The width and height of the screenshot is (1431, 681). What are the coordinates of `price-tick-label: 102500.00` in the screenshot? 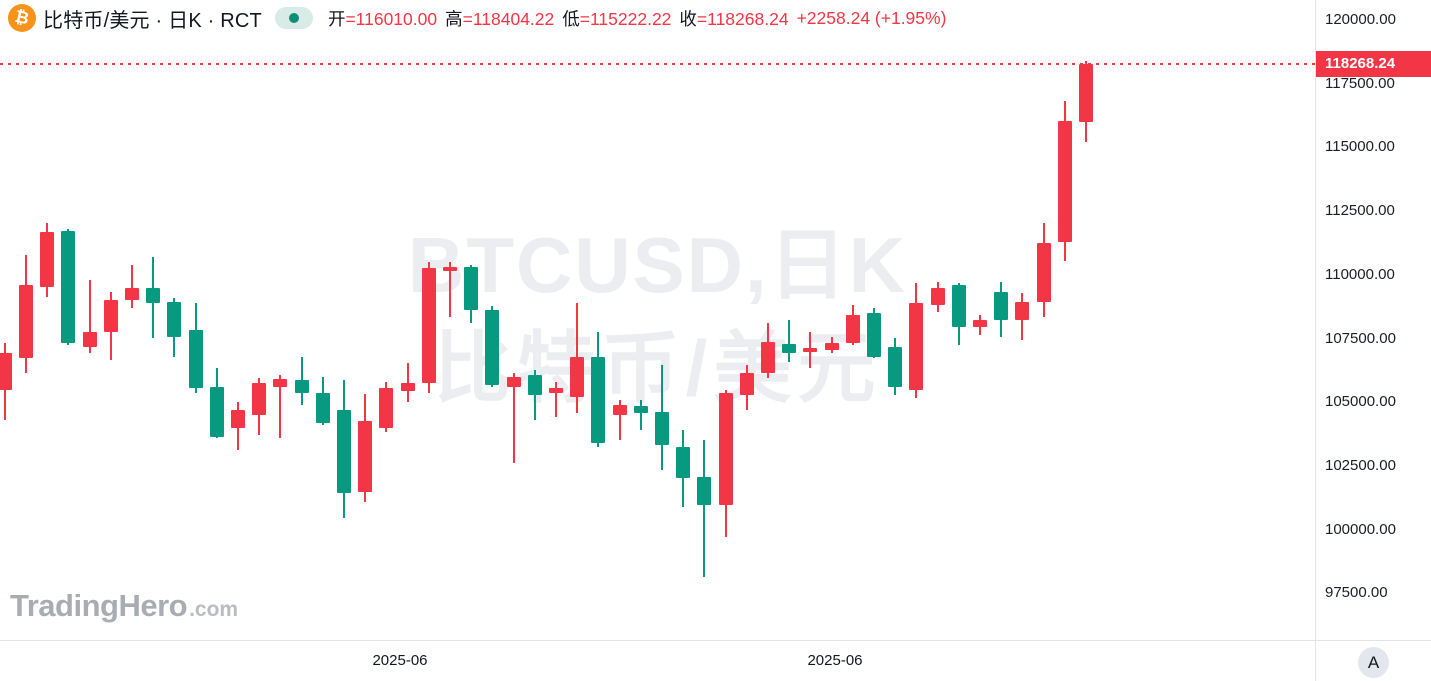 It's located at (1360, 465).